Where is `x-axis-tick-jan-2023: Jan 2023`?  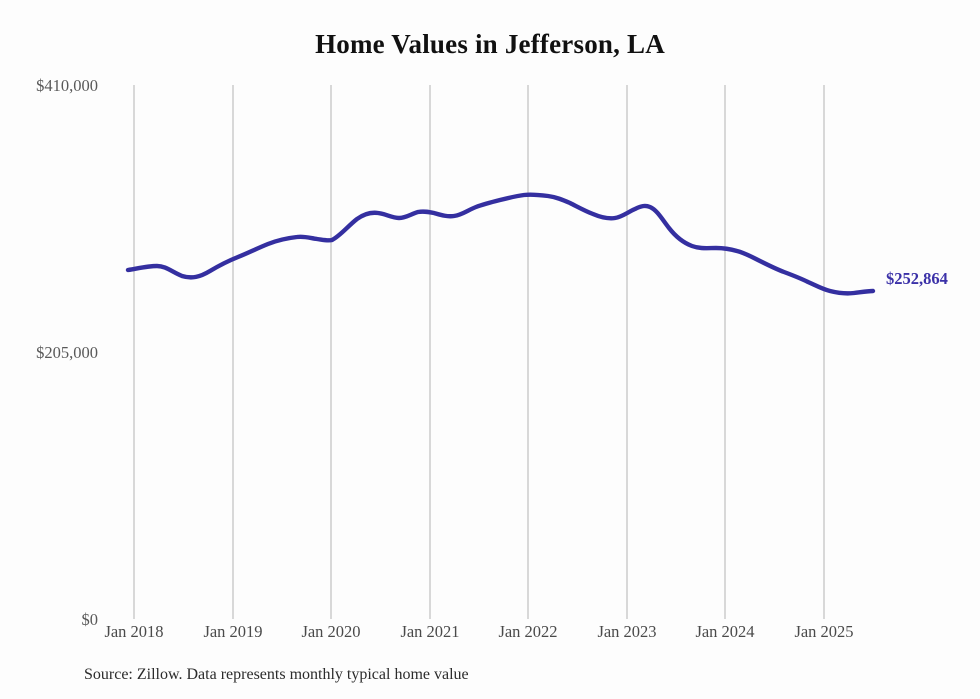
x-axis-tick-jan-2023: Jan 2023 is located at coordinates (627, 631).